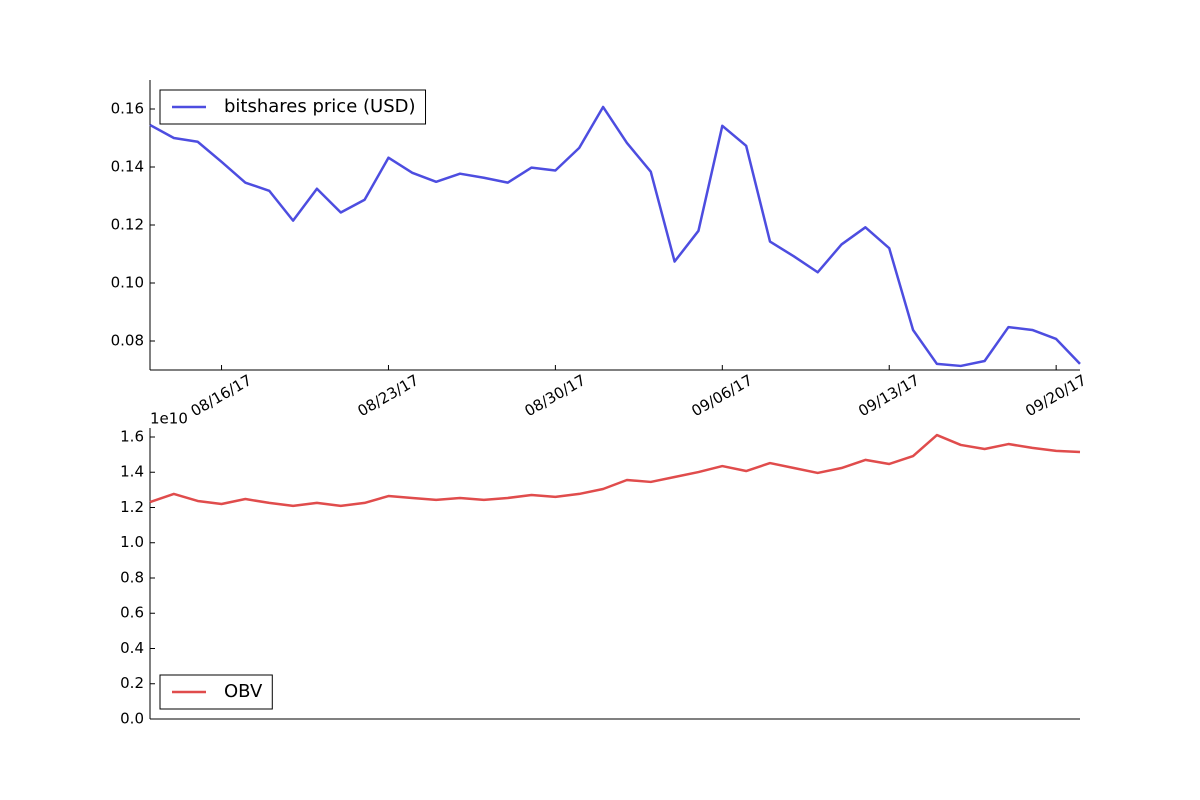 The image size is (1200, 800). What do you see at coordinates (132, 577) in the screenshot?
I see `y-tick-label: 0.8` at bounding box center [132, 577].